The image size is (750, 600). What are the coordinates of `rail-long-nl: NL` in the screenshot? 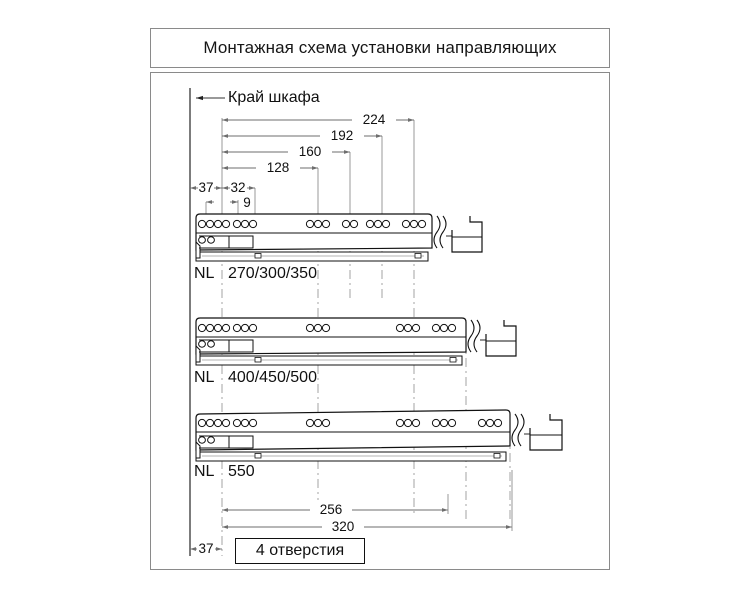 It's located at (204, 471).